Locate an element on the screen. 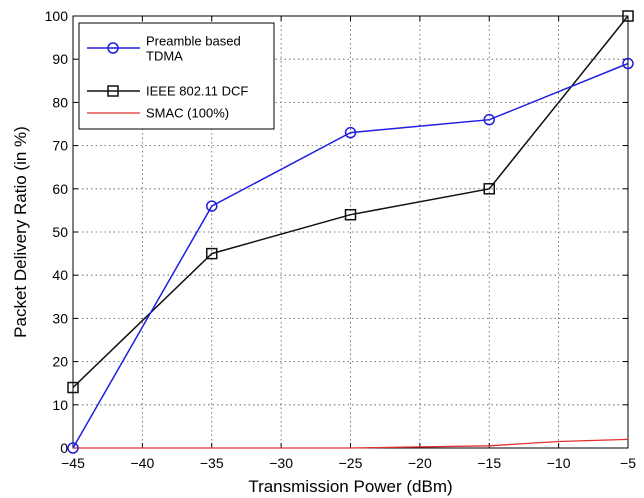 The image size is (644, 498). y-tick-label: 100 is located at coordinates (57, 16).